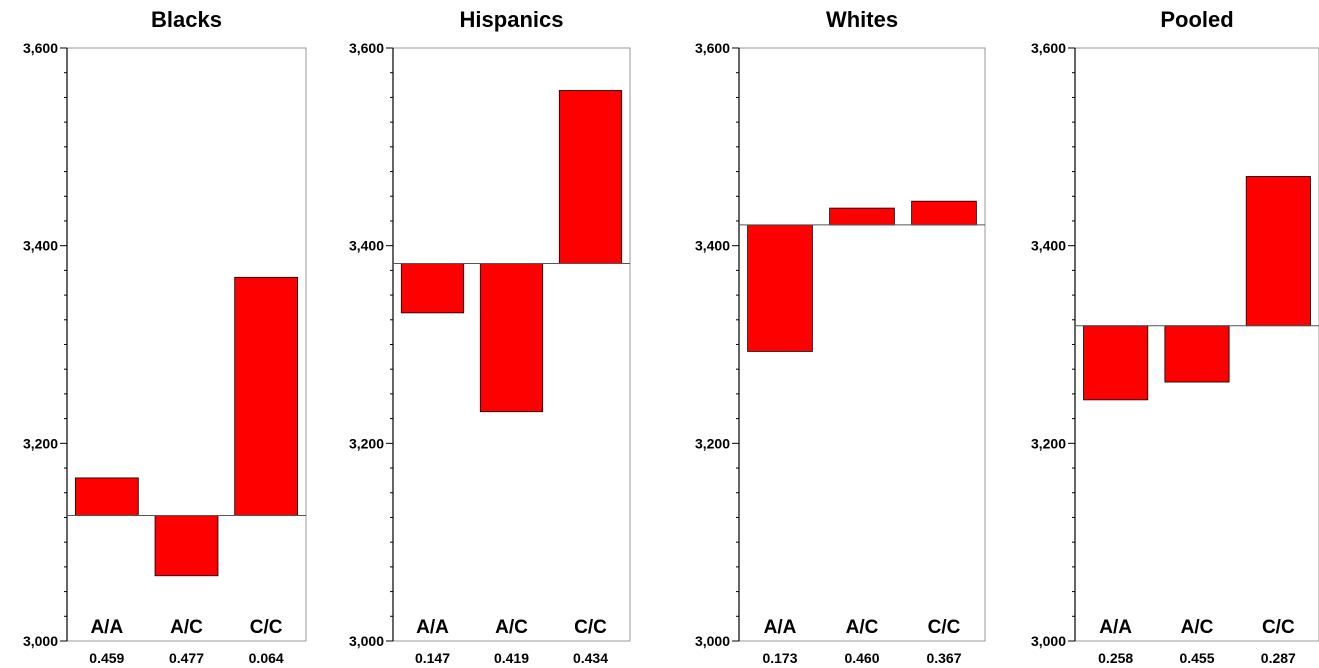 This screenshot has height=668, width=1319. What do you see at coordinates (590, 658) in the screenshot?
I see `frequency-label: 0.434` at bounding box center [590, 658].